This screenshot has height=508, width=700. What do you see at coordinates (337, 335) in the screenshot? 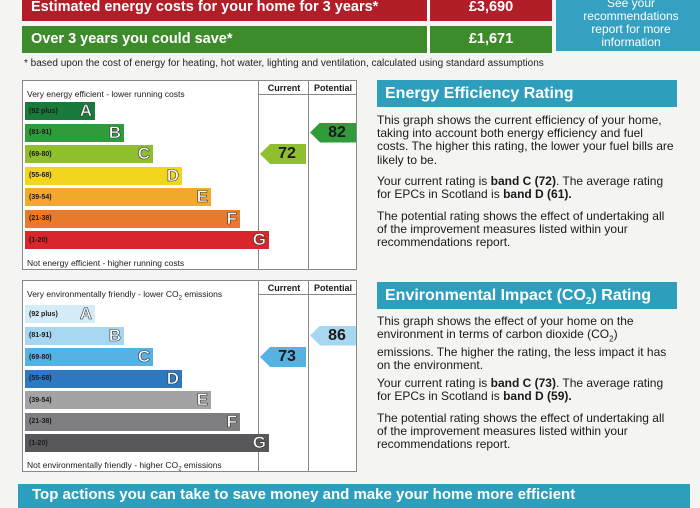
I see `env-potential-value: 86` at bounding box center [337, 335].